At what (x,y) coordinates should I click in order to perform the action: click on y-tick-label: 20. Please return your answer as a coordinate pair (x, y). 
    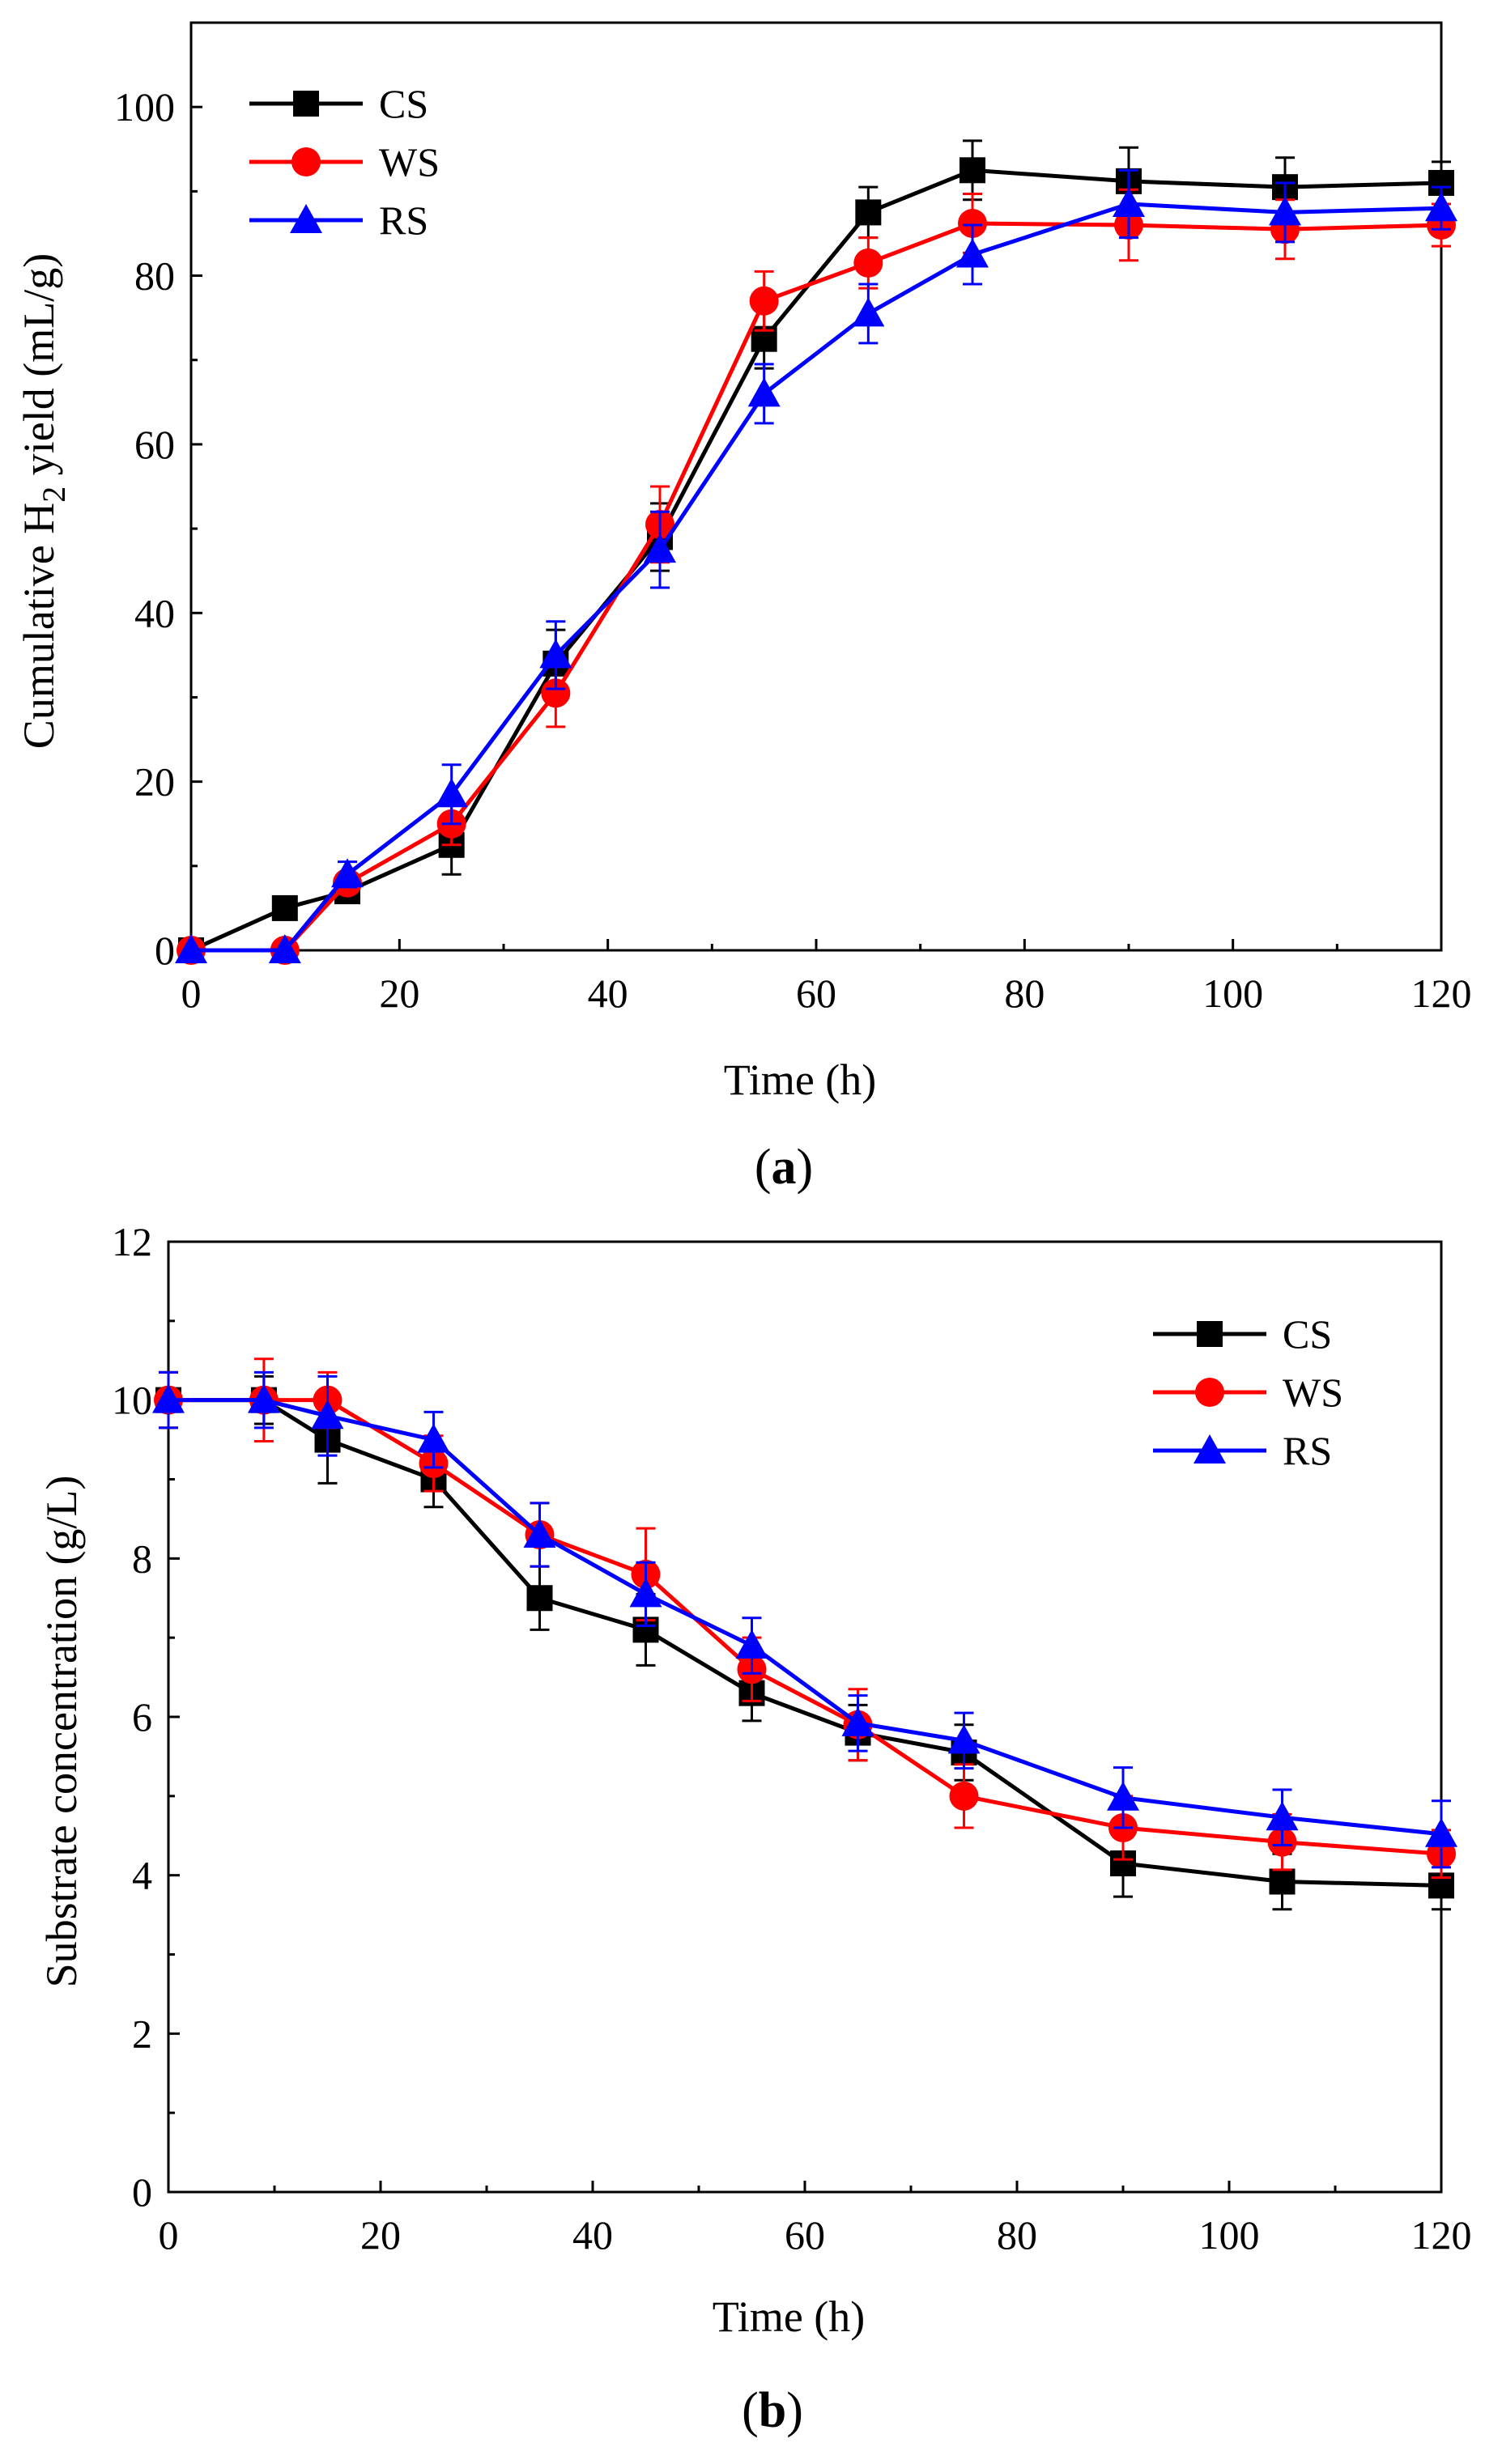
    Looking at the image, I should click on (154, 782).